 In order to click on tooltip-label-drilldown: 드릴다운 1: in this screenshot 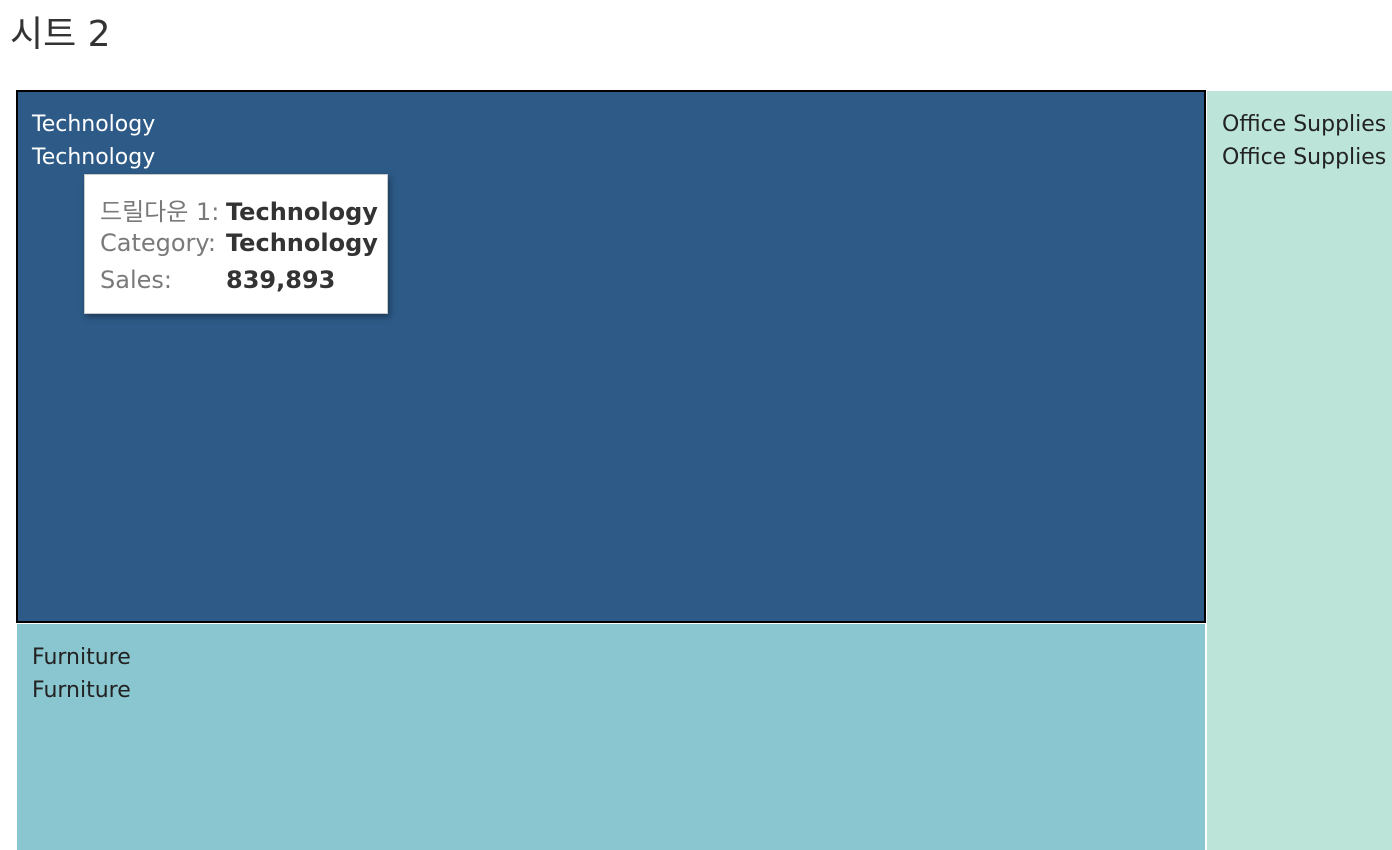, I will do `click(160, 212)`.